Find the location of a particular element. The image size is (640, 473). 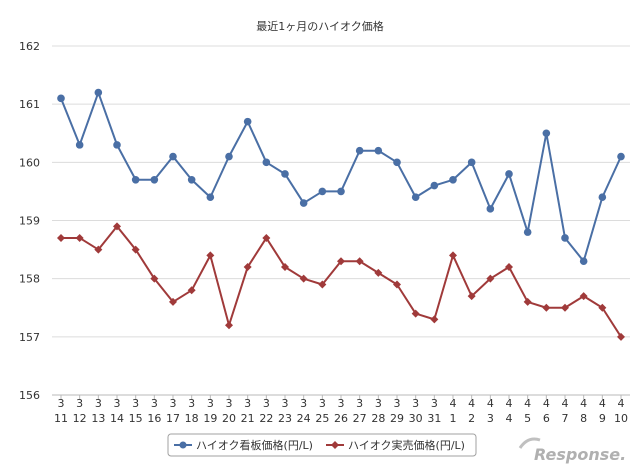

y-tick-label: 160 is located at coordinates (29, 162).